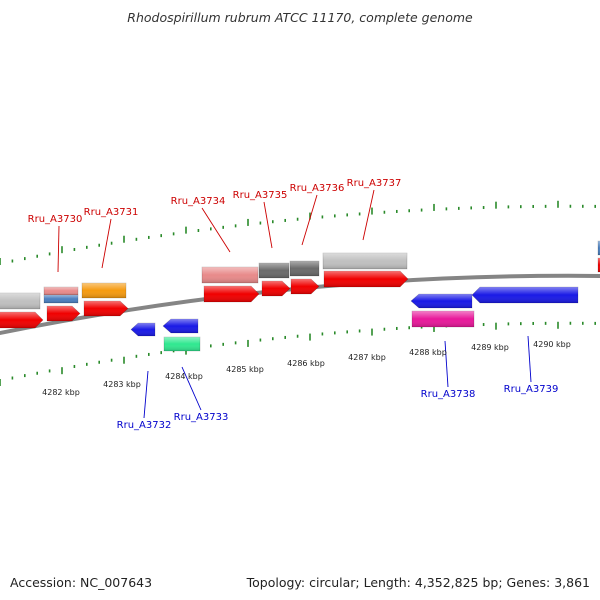  Describe the element at coordinates (306, 363) in the screenshot. I see `scale-label: 4286 kbp` at that location.